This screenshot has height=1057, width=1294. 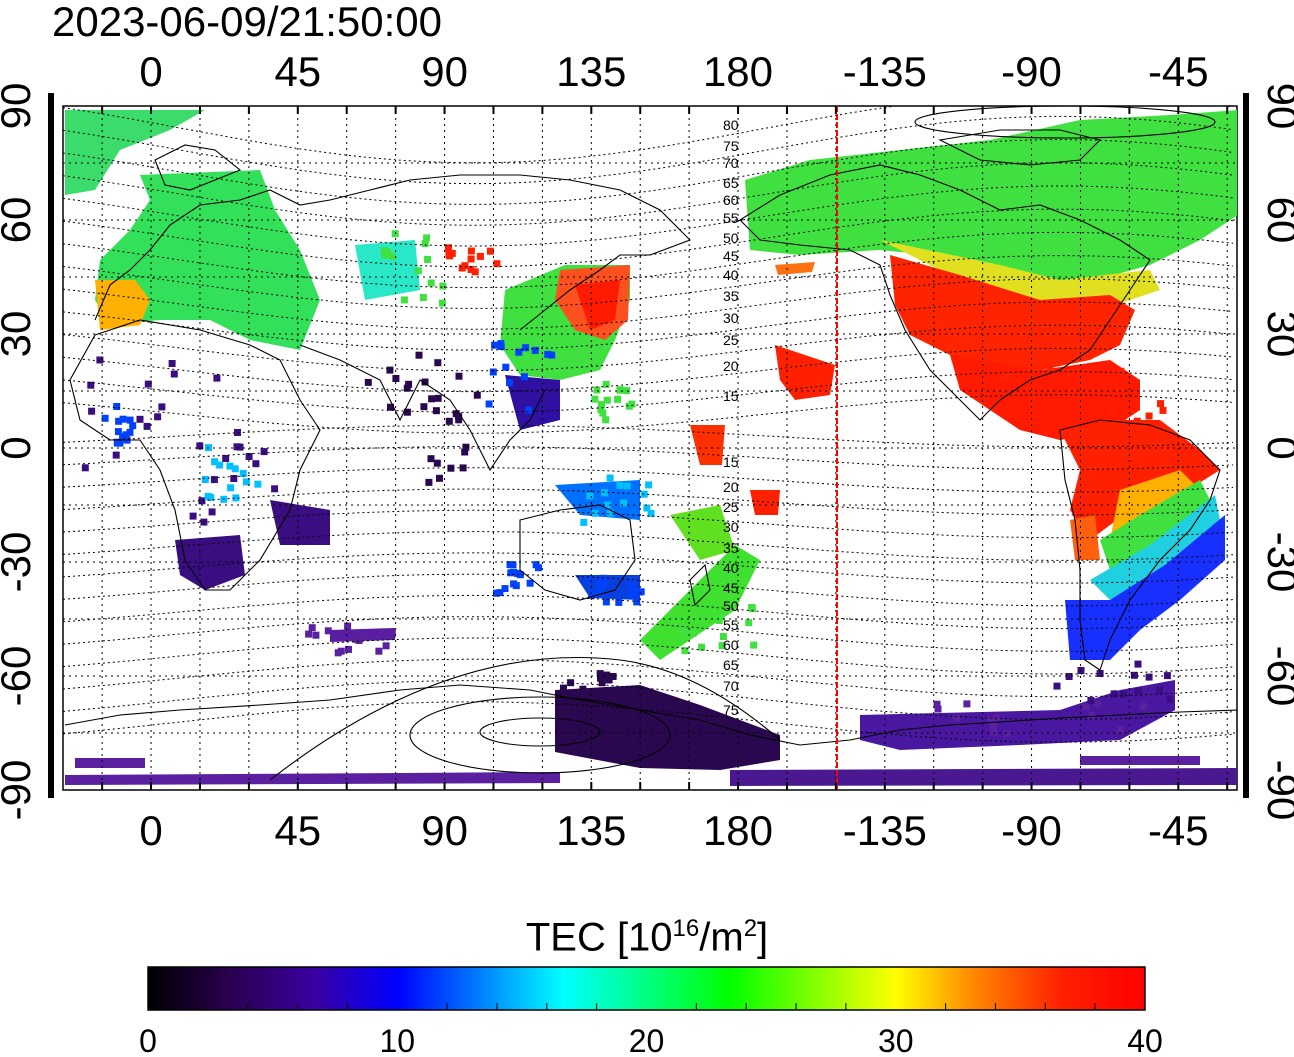 What do you see at coordinates (731, 125) in the screenshot?
I see `contour-label: 80` at bounding box center [731, 125].